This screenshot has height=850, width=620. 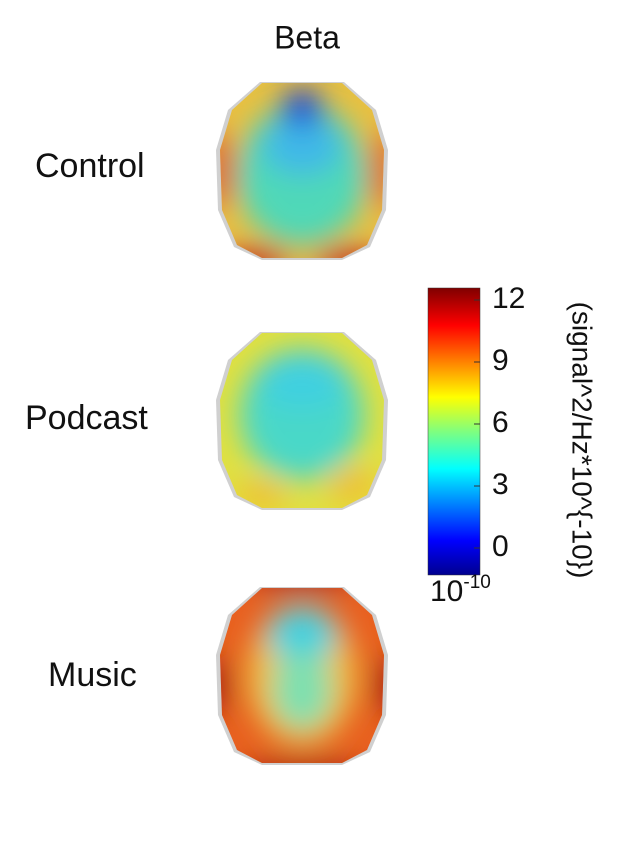 I want to click on colorbar-tick-label: 0, so click(x=500, y=546).